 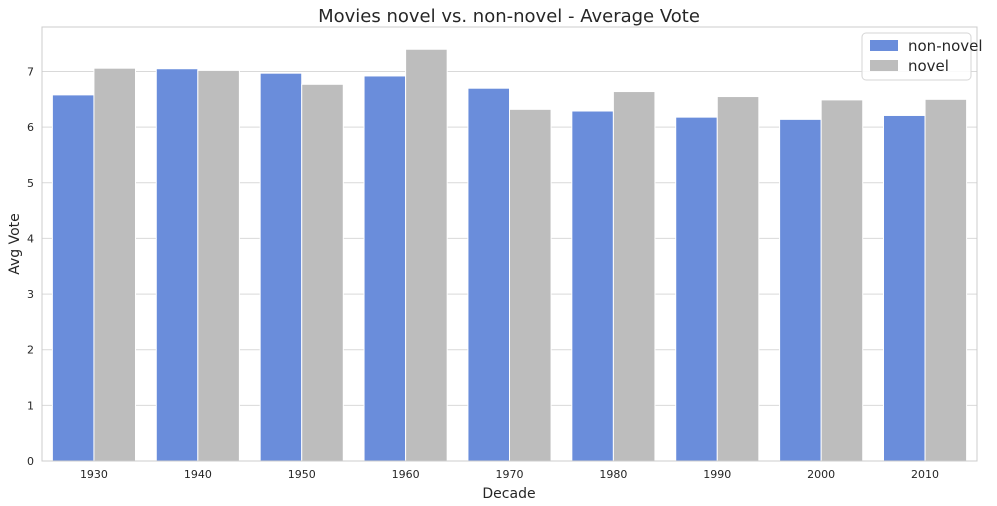 I want to click on bar-novel-1930, so click(x=114, y=264).